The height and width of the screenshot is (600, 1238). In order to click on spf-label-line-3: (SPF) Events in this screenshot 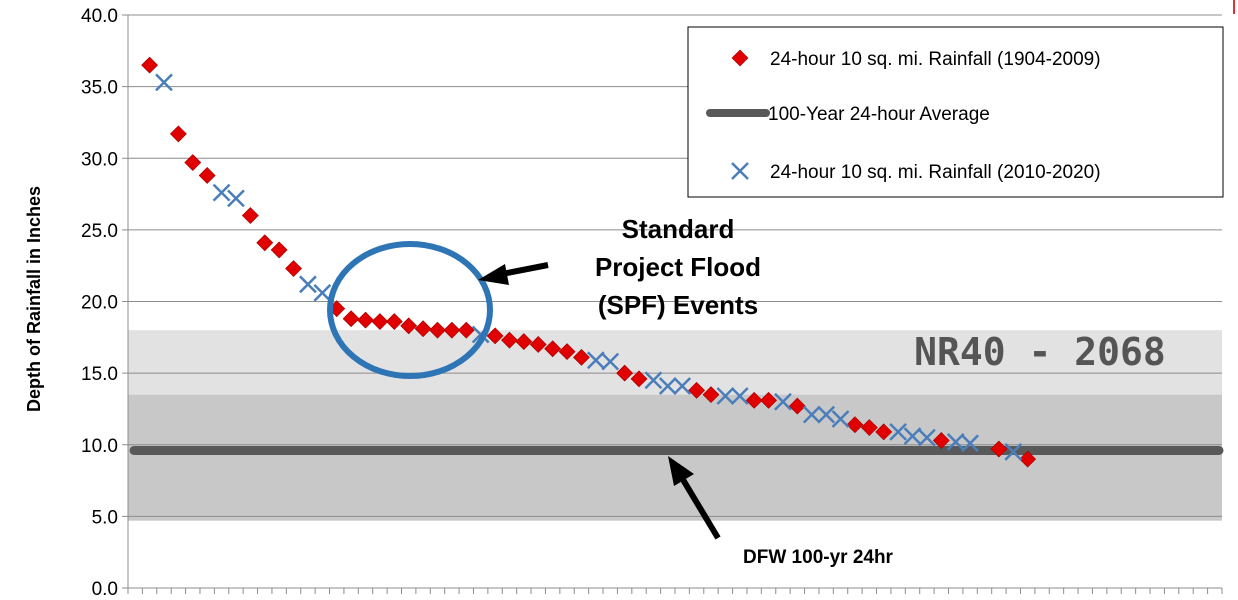, I will do `click(678, 305)`.